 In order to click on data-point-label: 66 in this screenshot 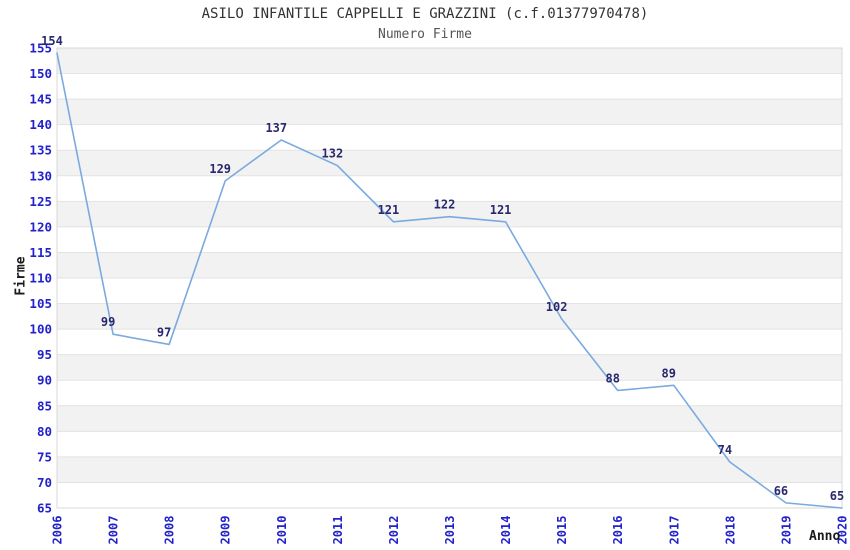, I will do `click(781, 491)`.